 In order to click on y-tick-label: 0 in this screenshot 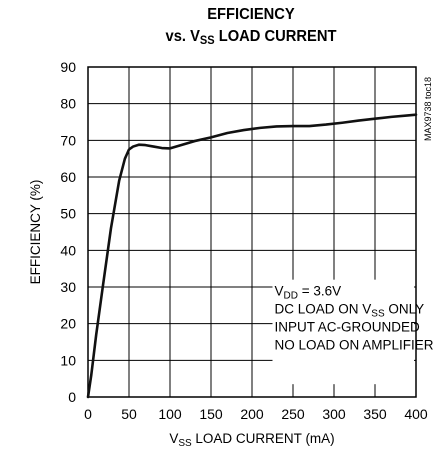, I will do `click(72, 397)`.